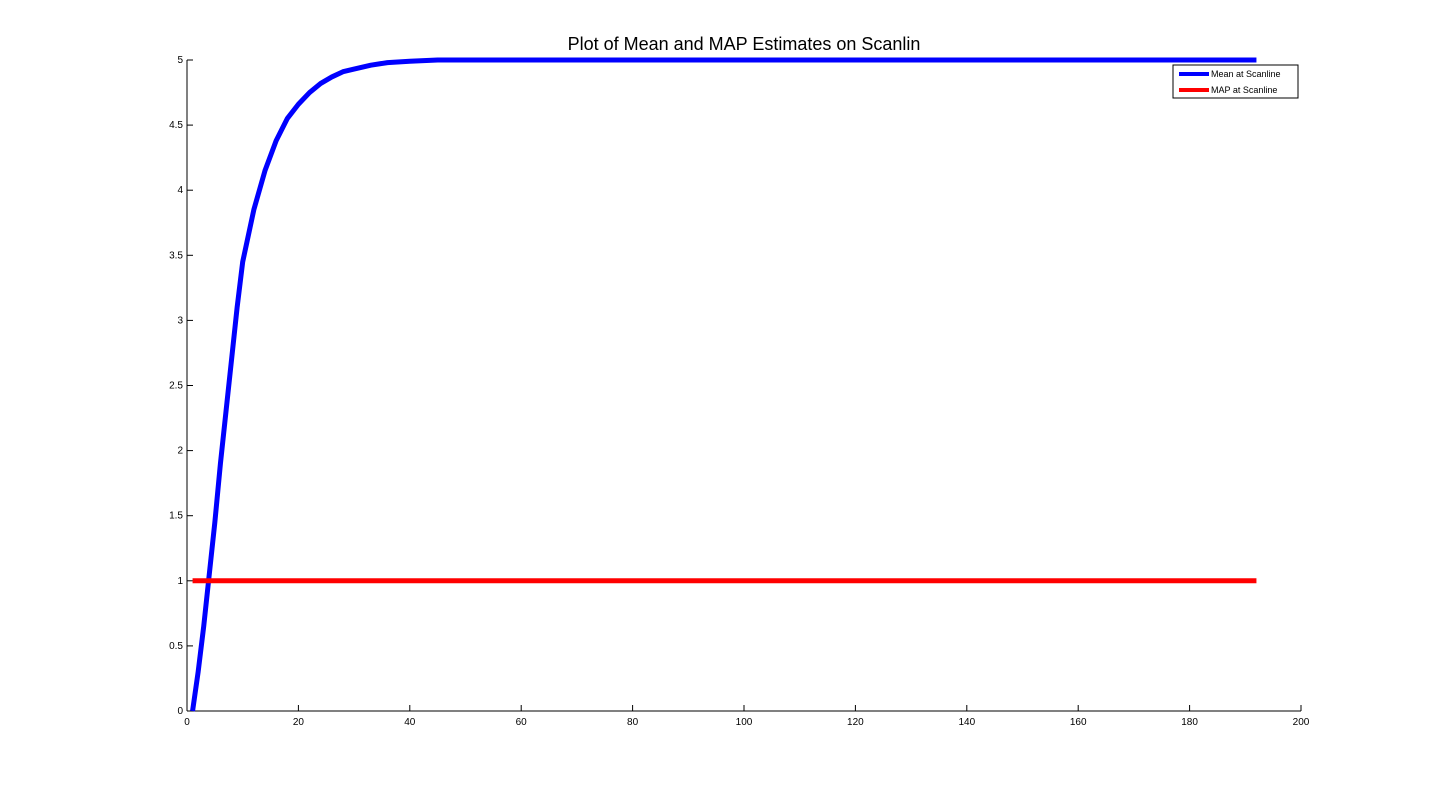 The image size is (1440, 800). Describe the element at coordinates (633, 722) in the screenshot. I see `x-tick-label: 80` at that location.